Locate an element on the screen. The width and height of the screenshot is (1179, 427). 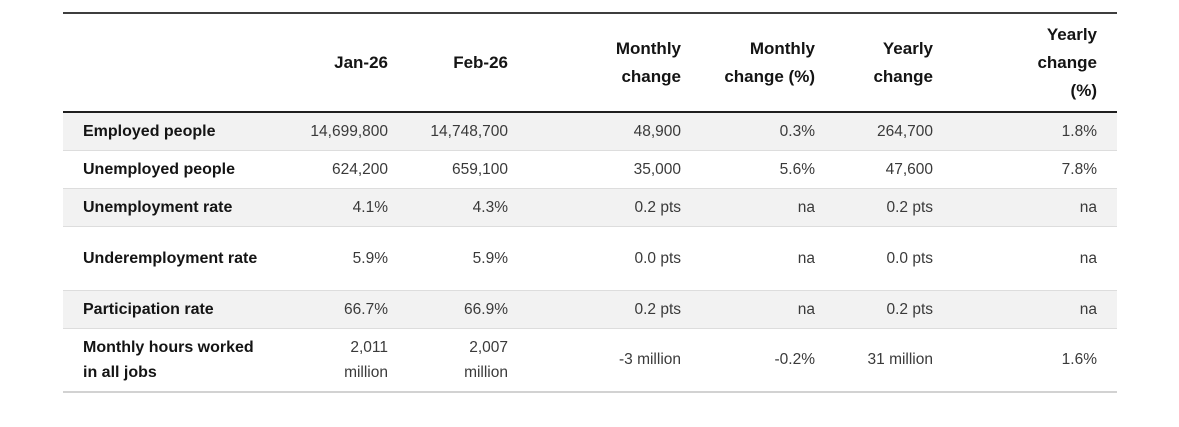
cell-value: 66.7% is located at coordinates (345, 309).